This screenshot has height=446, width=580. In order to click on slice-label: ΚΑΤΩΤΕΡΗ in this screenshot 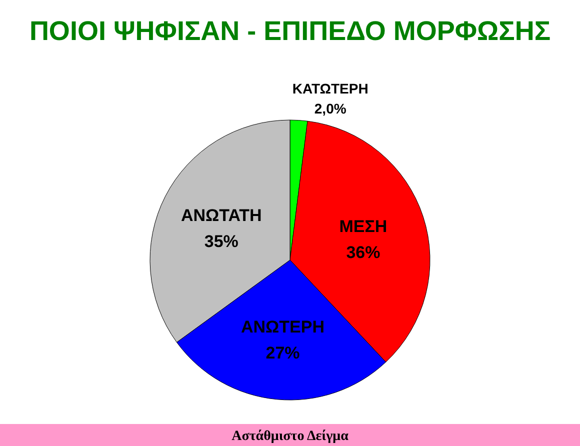, I will do `click(330, 88)`.